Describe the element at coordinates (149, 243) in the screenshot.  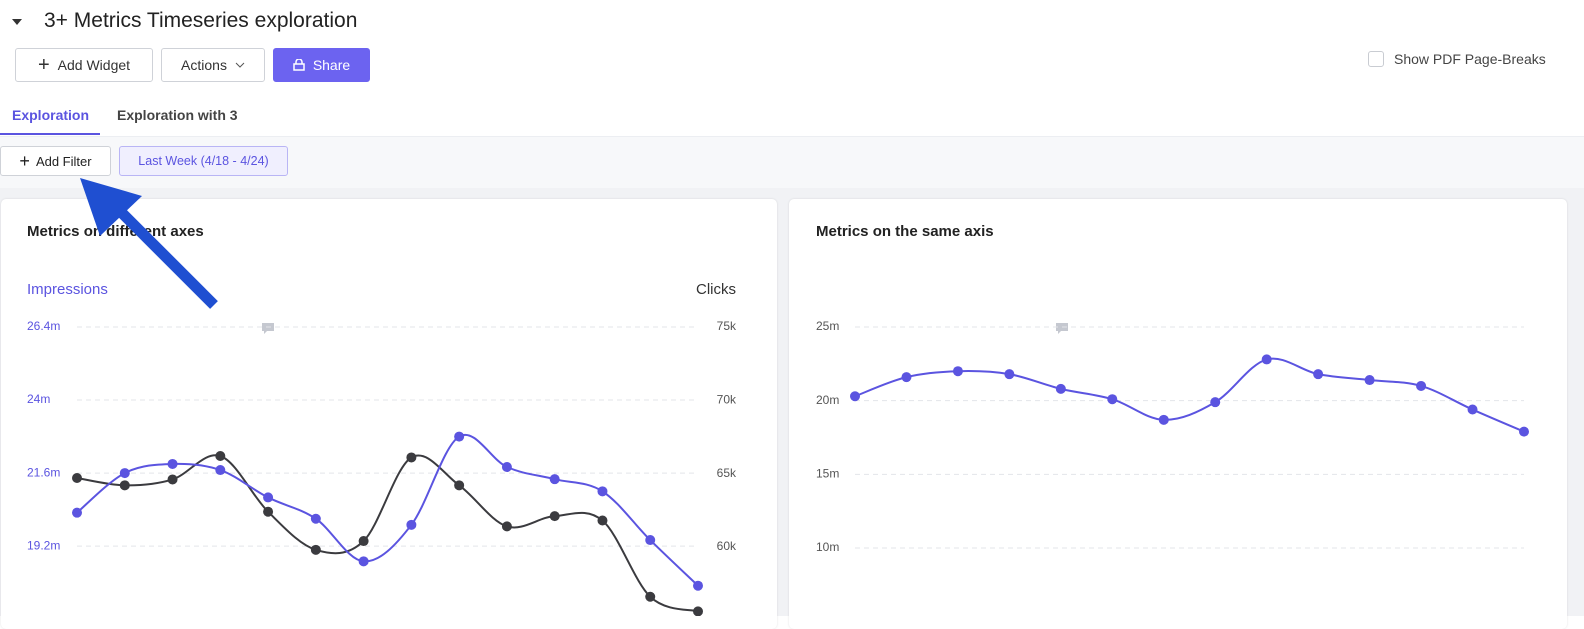
I see `annotation-arrow` at that location.